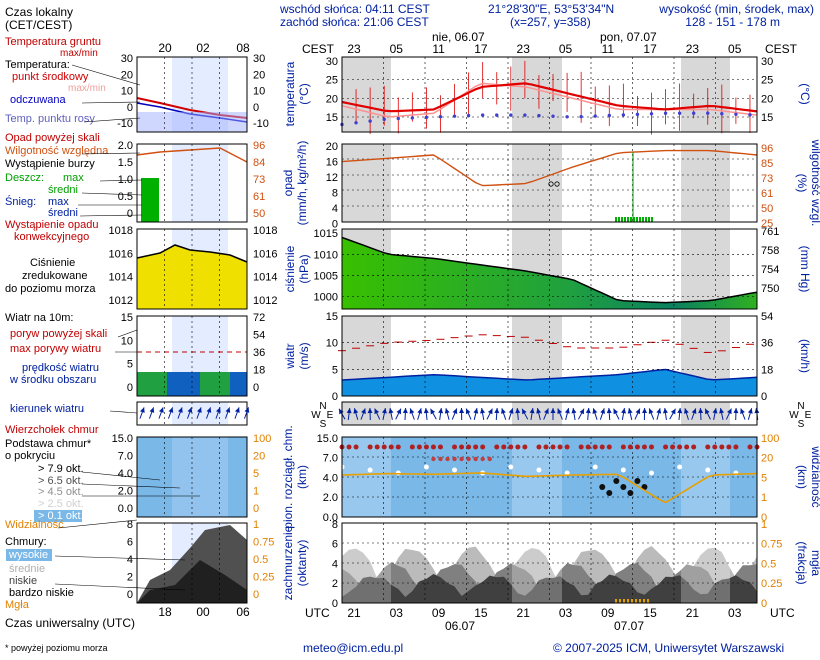 Image resolution: width=820 pixels, height=660 pixels. Describe the element at coordinates (259, 371) in the screenshot. I see `legend-wind-tick-right: 18` at that location.